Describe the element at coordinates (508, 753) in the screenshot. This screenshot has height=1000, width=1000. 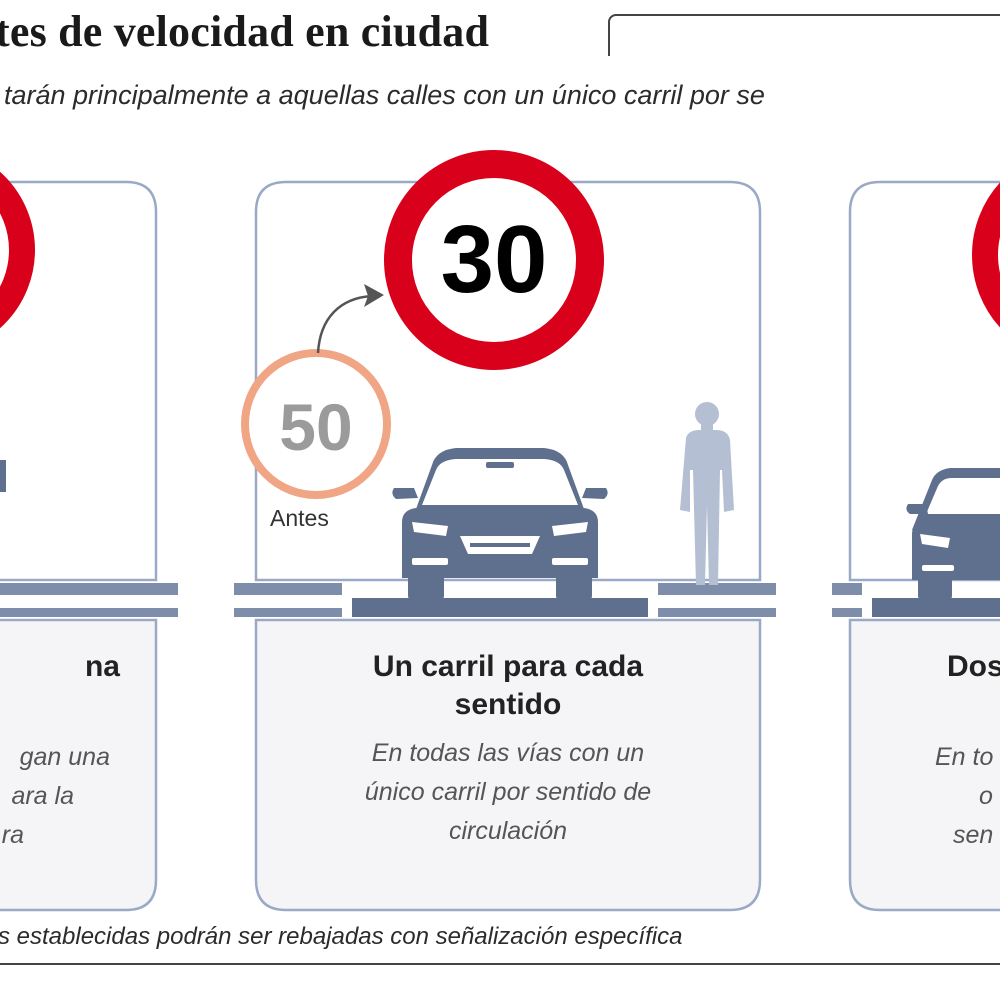
I see `card-center-desc-line: En todas las vías con un` at that location.